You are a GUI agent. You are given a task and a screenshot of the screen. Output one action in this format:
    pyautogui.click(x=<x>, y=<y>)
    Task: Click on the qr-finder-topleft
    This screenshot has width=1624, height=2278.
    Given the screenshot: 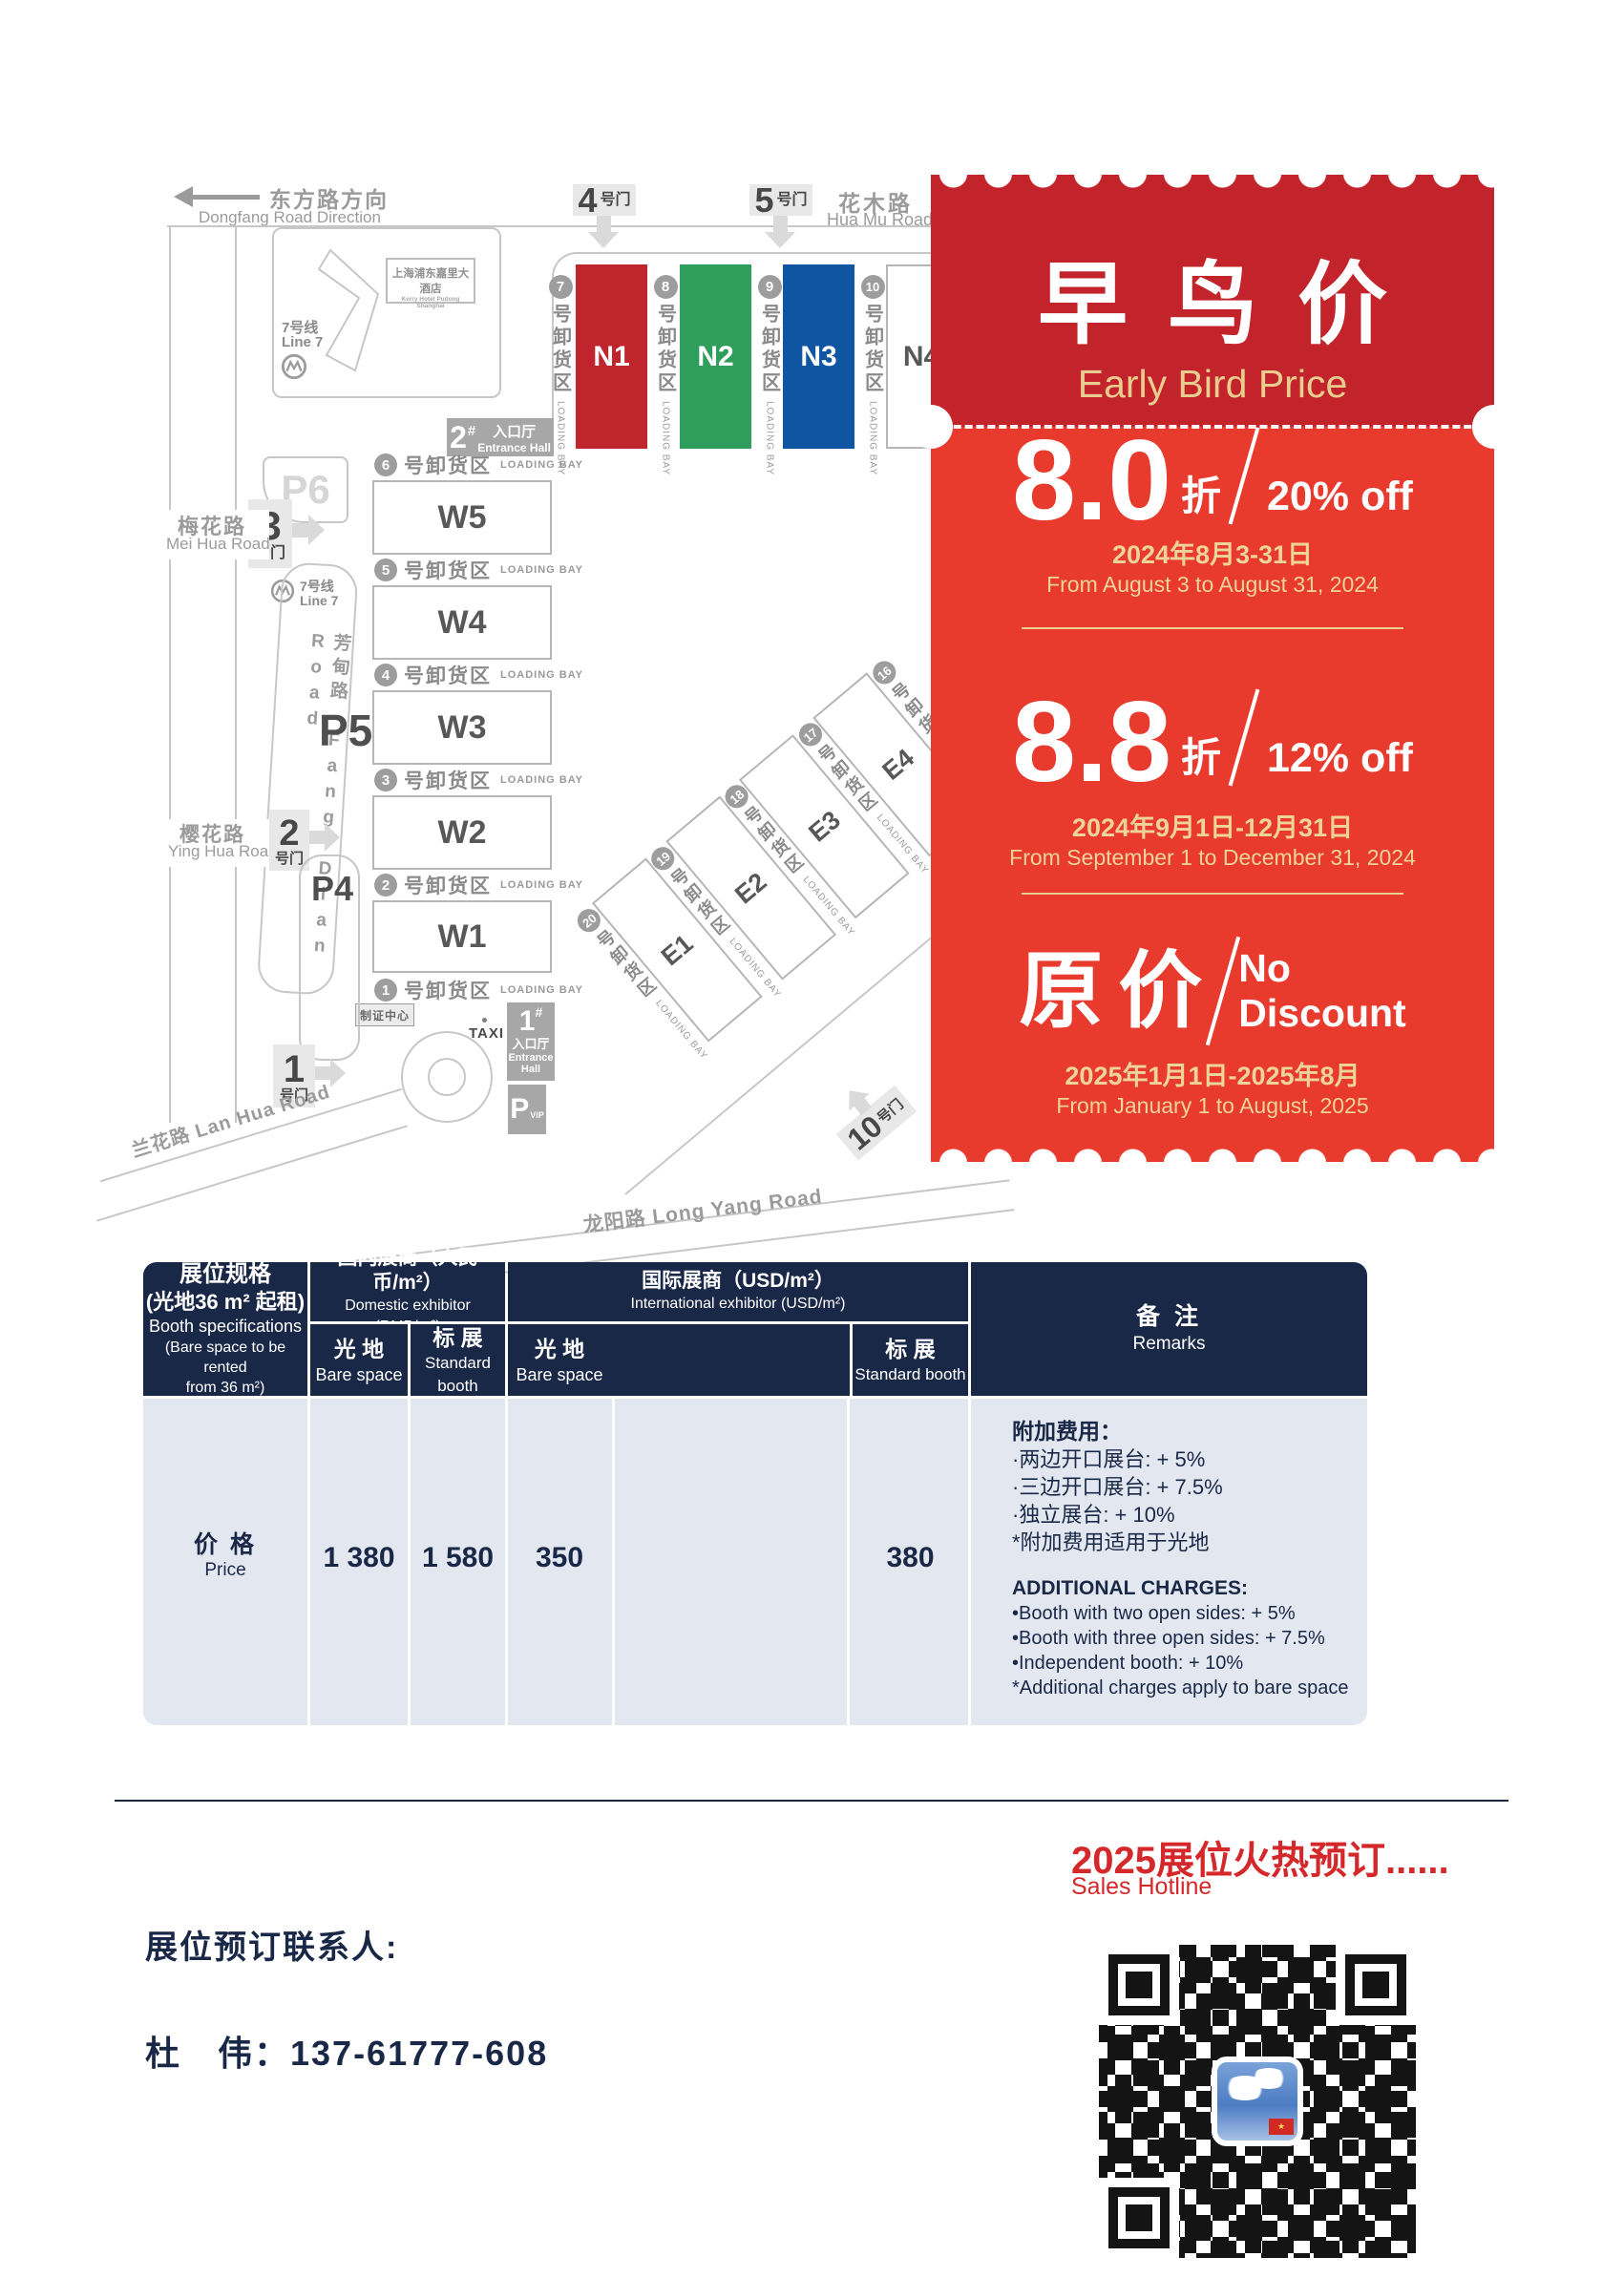 What is the action you would take?
    pyautogui.click(x=1139, y=1985)
    